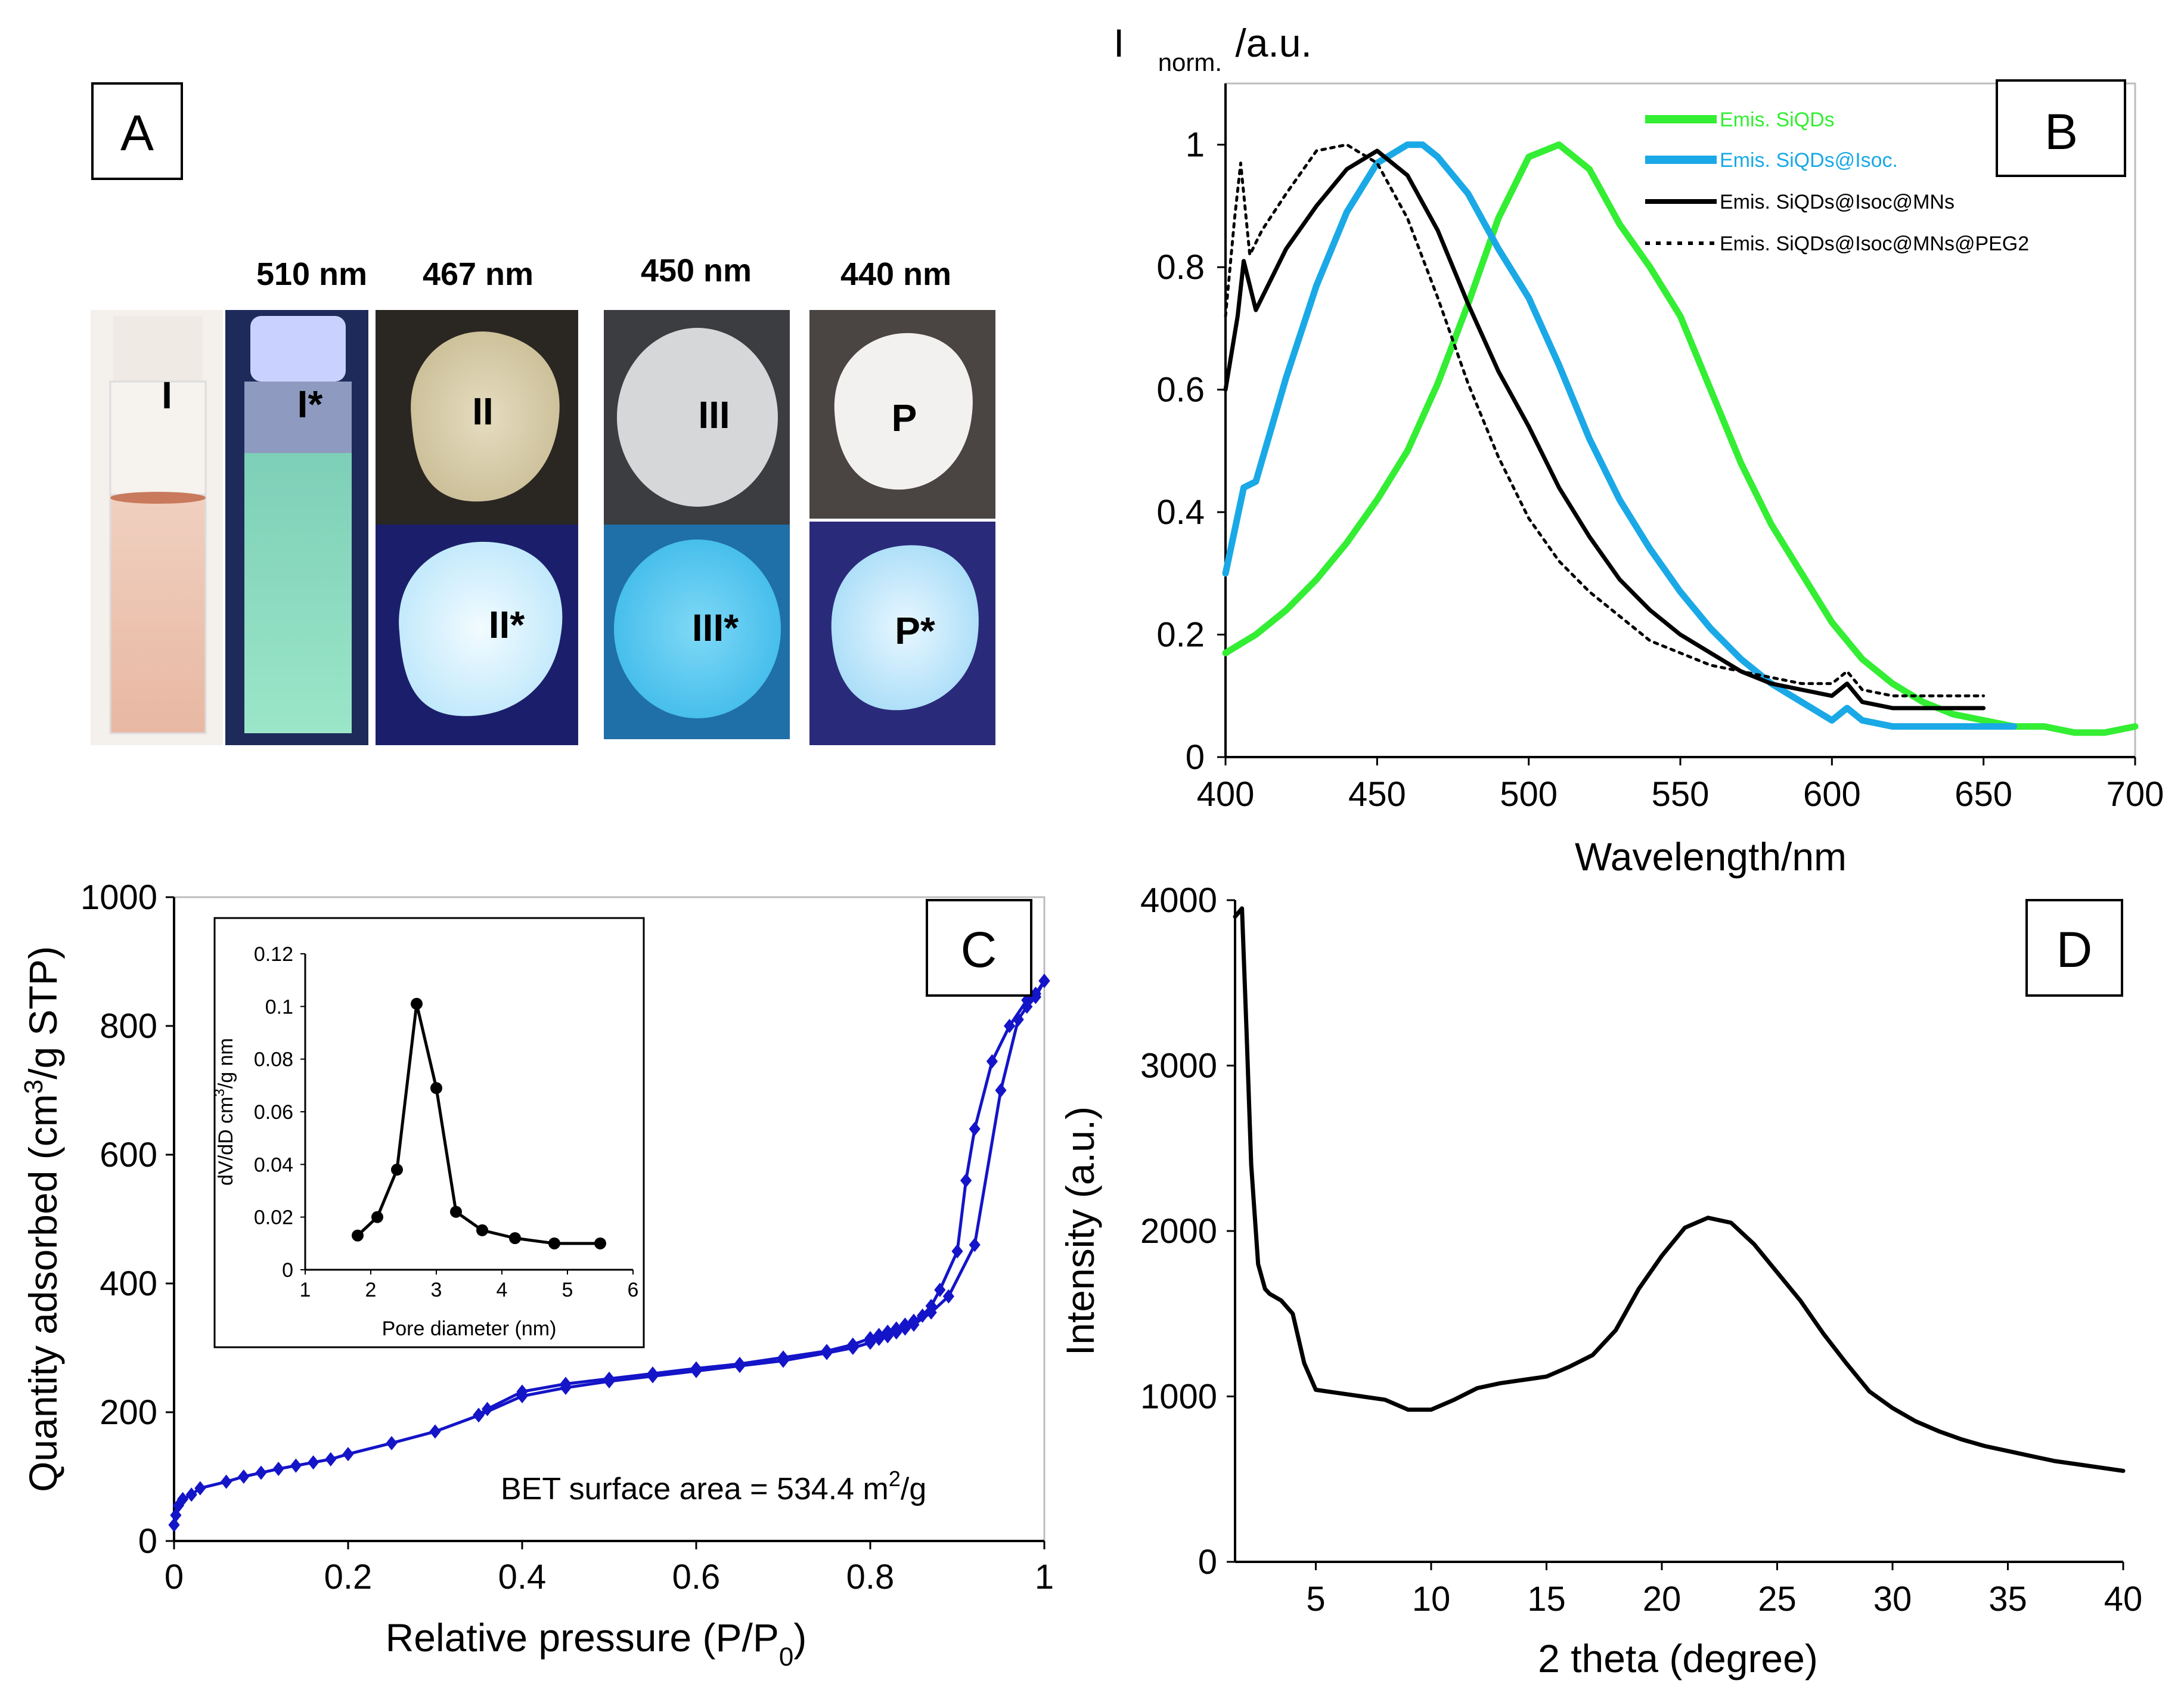 The image size is (2184, 1693). I want to click on wavelength-label-450: 450 nm, so click(696, 271).